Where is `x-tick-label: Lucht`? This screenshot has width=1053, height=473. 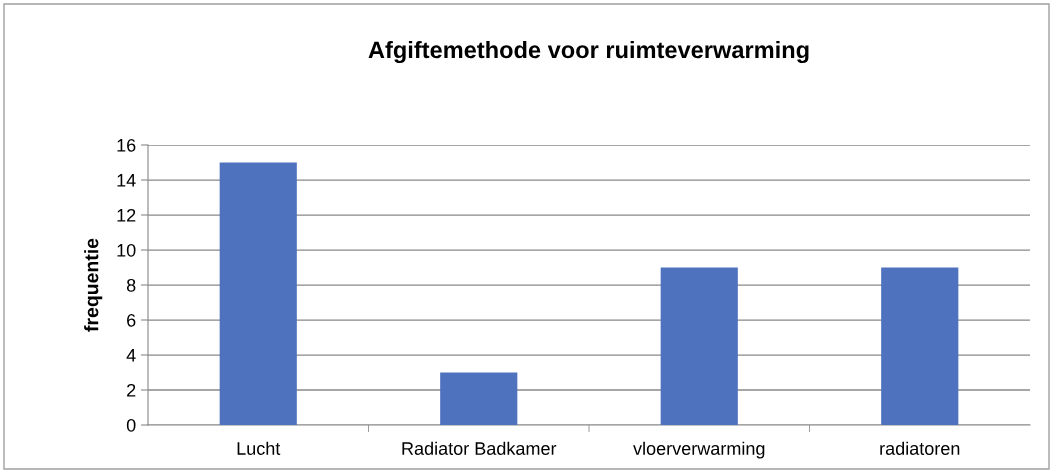
x-tick-label: Lucht is located at coordinates (259, 448).